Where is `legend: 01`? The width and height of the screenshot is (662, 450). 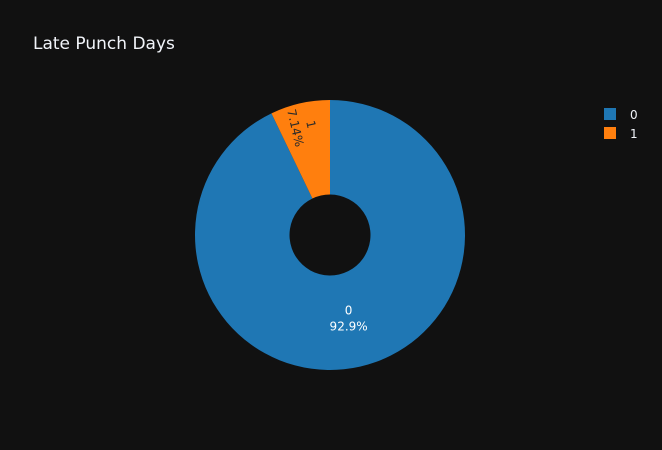 legend: 01 is located at coordinates (621, 124).